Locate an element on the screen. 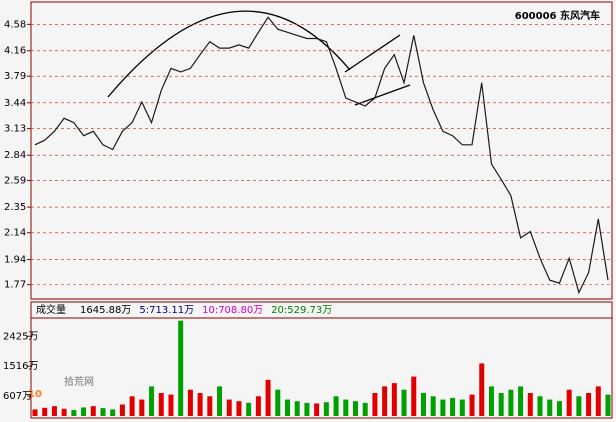 This screenshot has width=616, height=422. watermark-site: 拾荒网 is located at coordinates (79, 381).